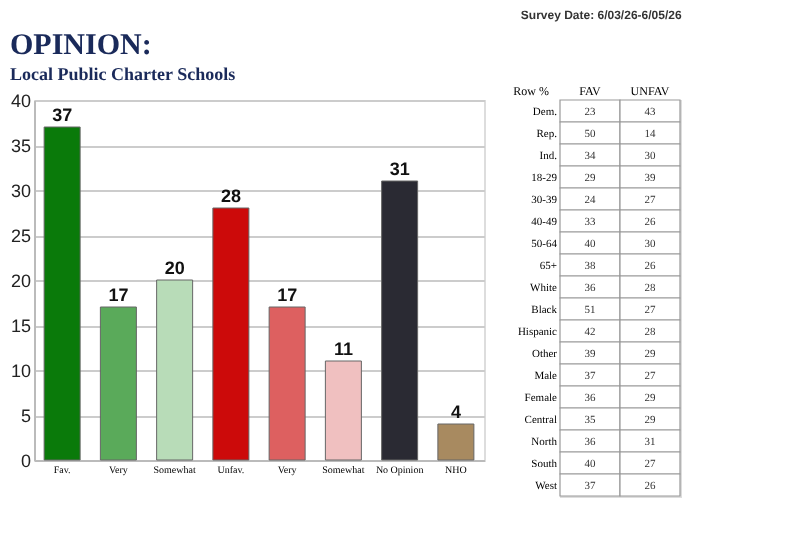 The image size is (800, 556). I want to click on data-label: 11, so click(343, 349).